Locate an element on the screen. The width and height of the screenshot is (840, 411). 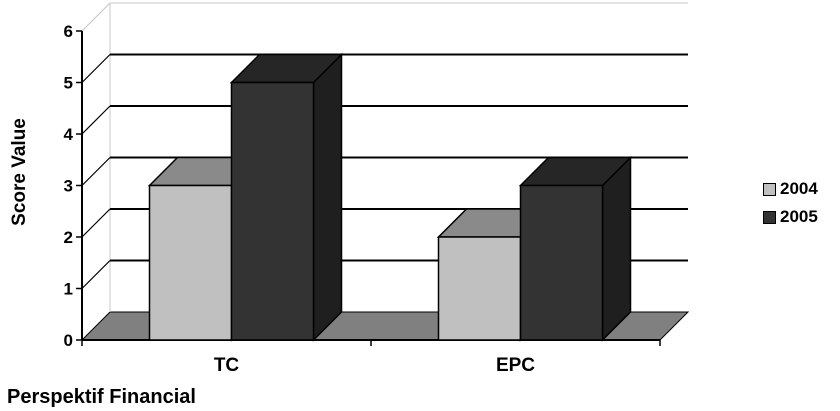
x-tick-label-tc: TC is located at coordinates (227, 365).